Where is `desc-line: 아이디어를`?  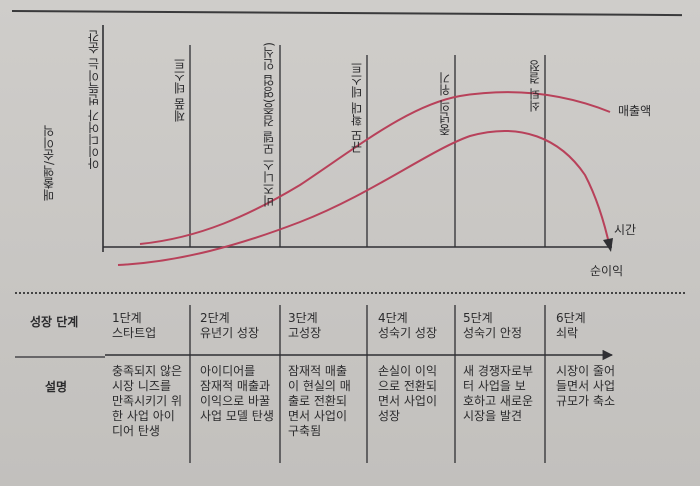
desc-line: 아이디어를 is located at coordinates (228, 371).